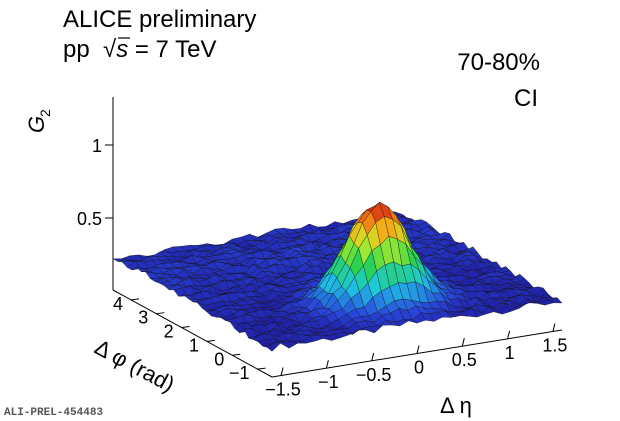 Image resolution: width=620 pixels, height=421 pixels. I want to click on phi-axis-title: Δ φ (rad), so click(135, 365).